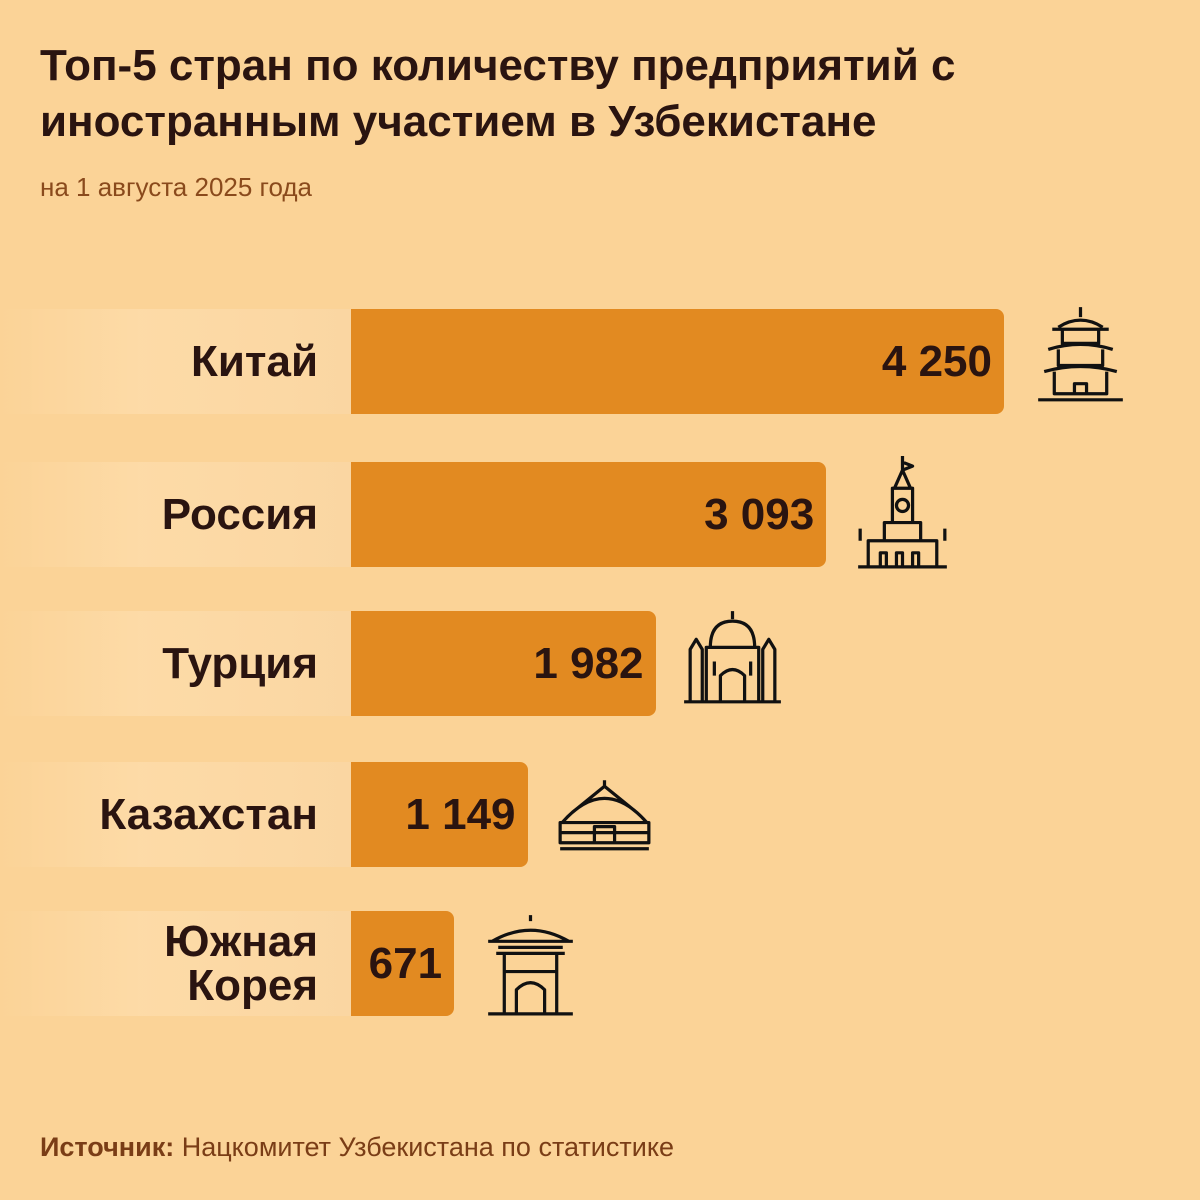 The width and height of the screenshot is (1200, 1200). I want to click on mosque-icon, so click(732, 663).